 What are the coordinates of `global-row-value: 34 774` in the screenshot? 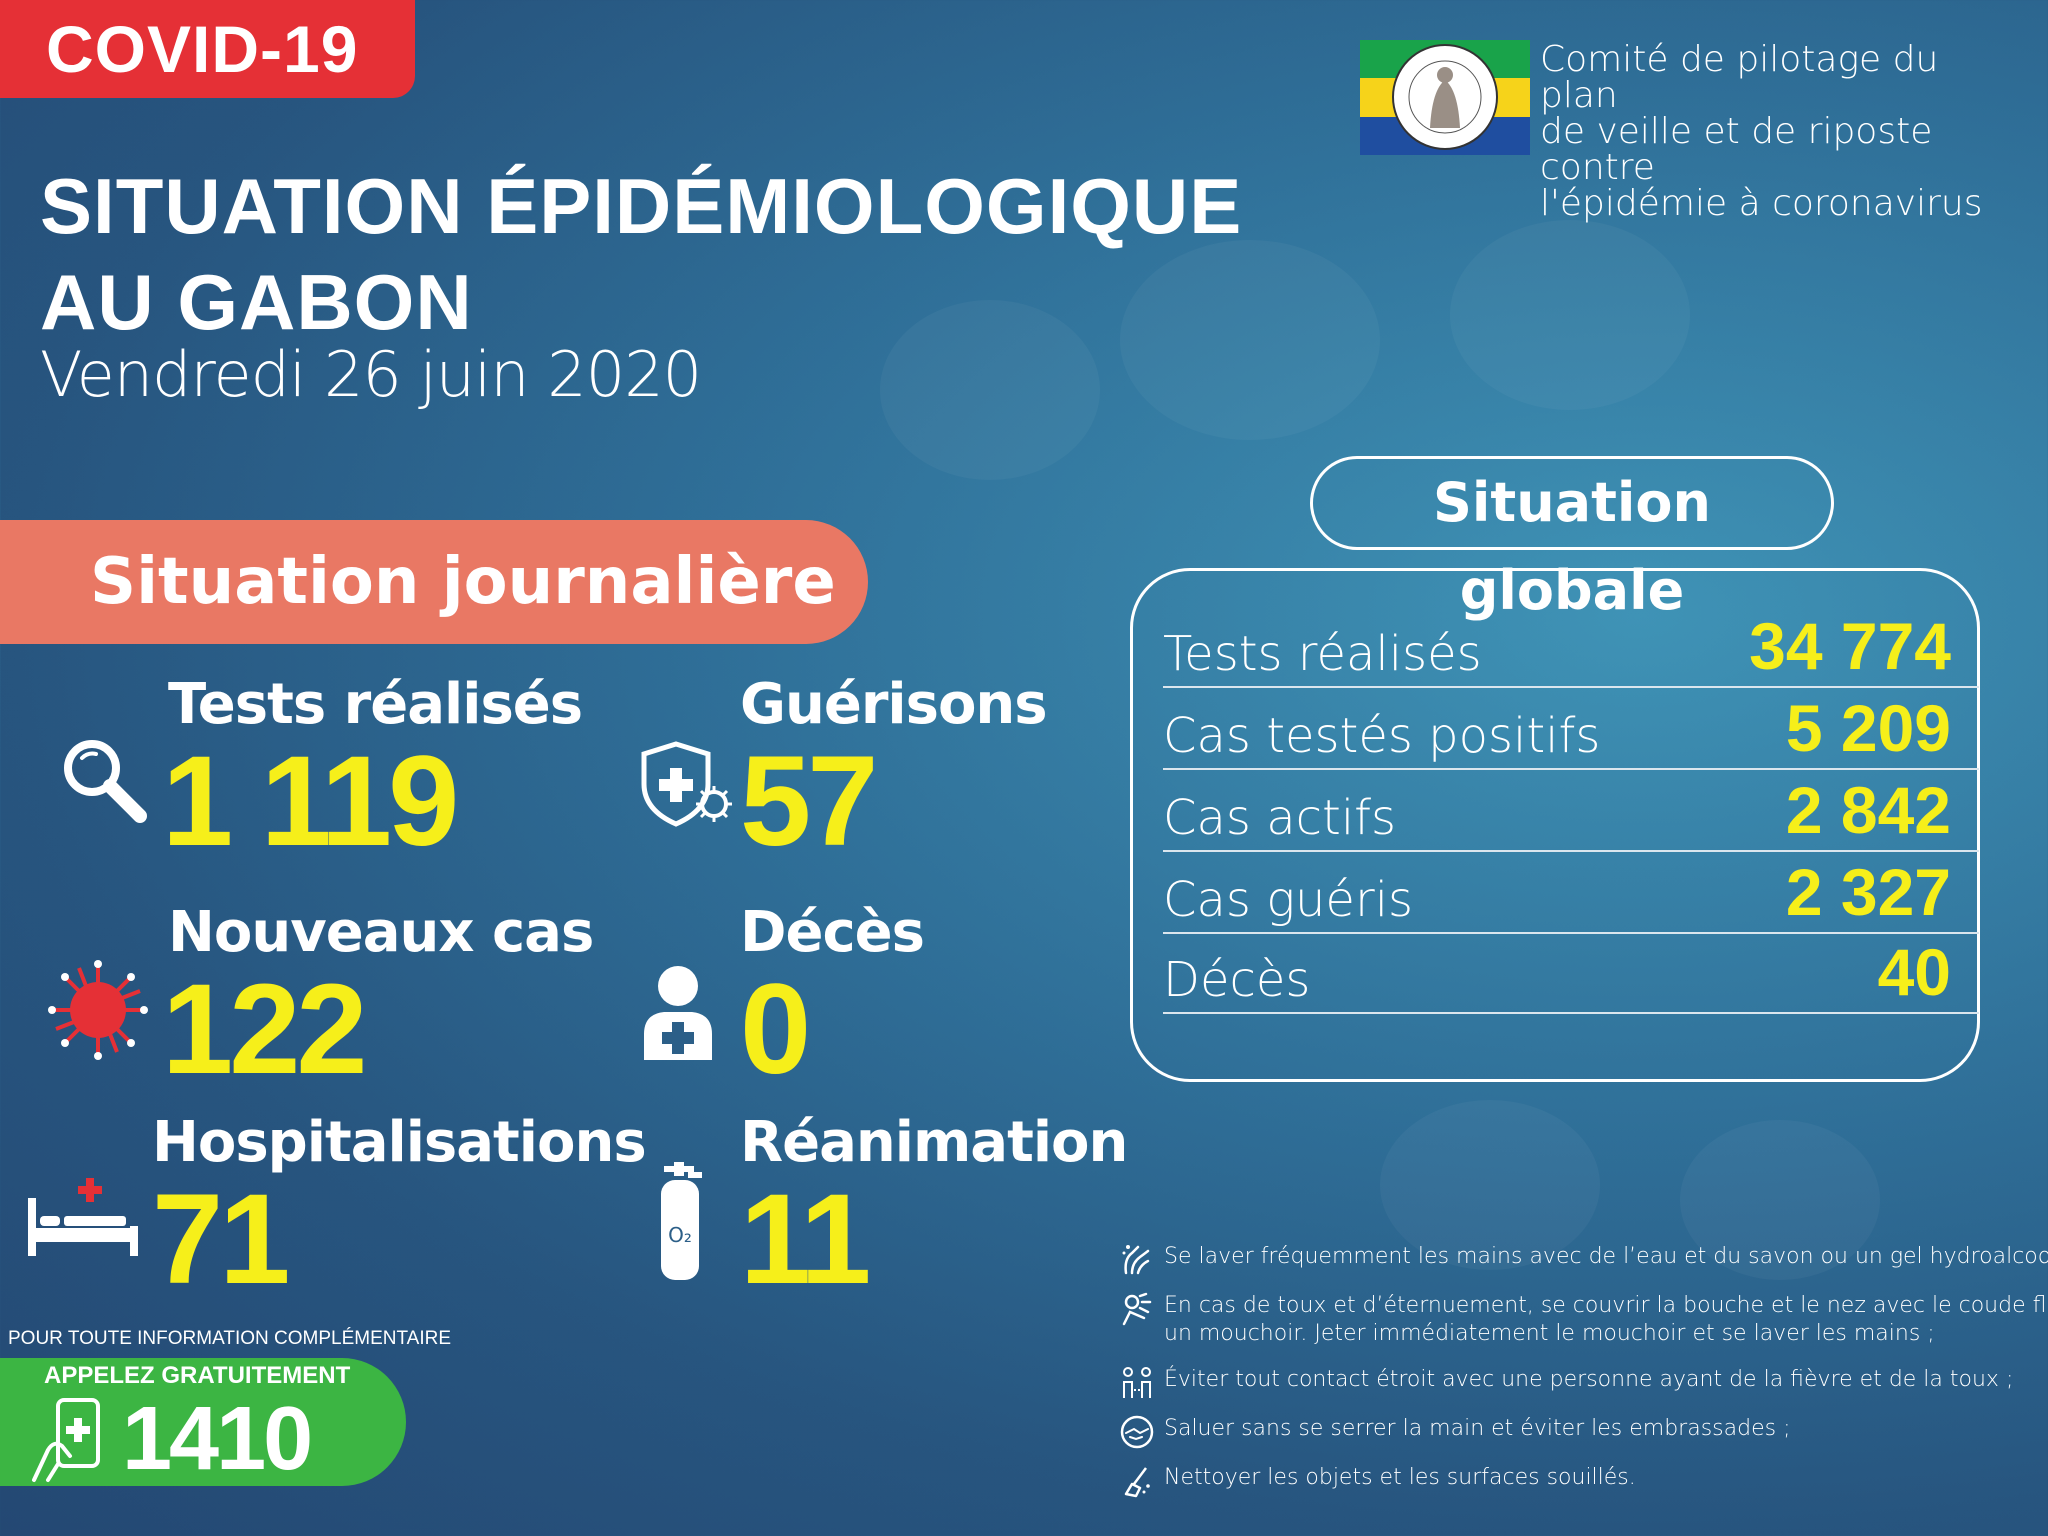 It's located at (1850, 646).